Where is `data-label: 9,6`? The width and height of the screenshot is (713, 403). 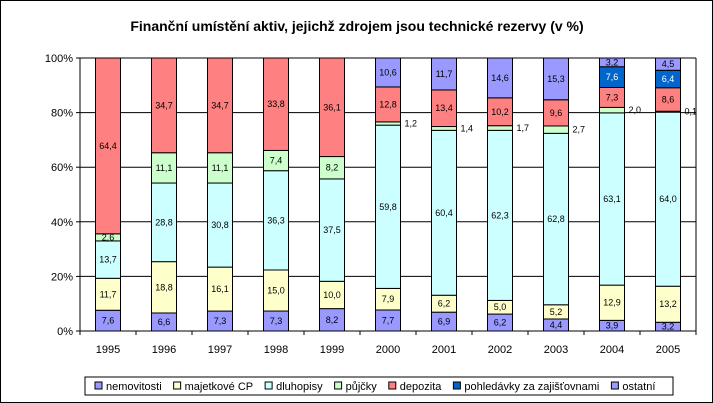 data-label: 9,6 is located at coordinates (556, 113).